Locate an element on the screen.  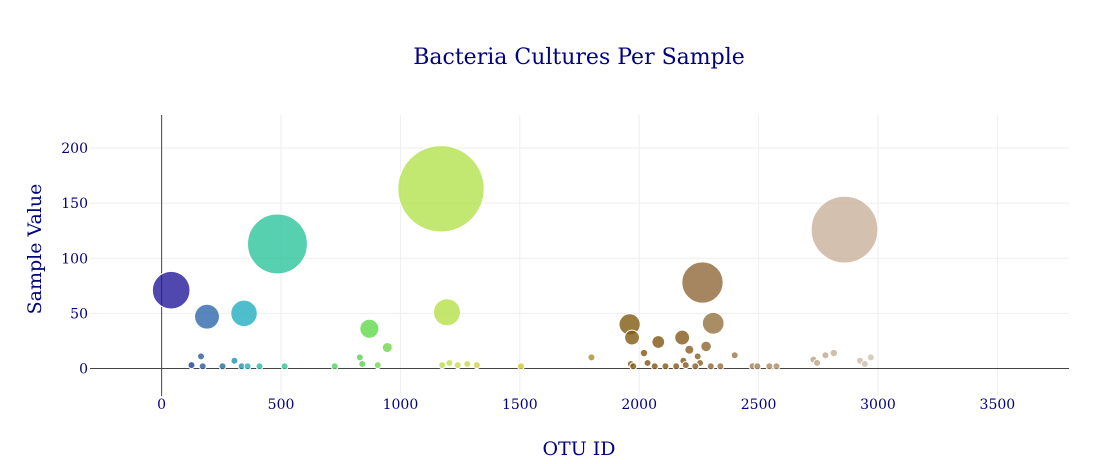
x-tick-label: 3500 is located at coordinates (998, 405).